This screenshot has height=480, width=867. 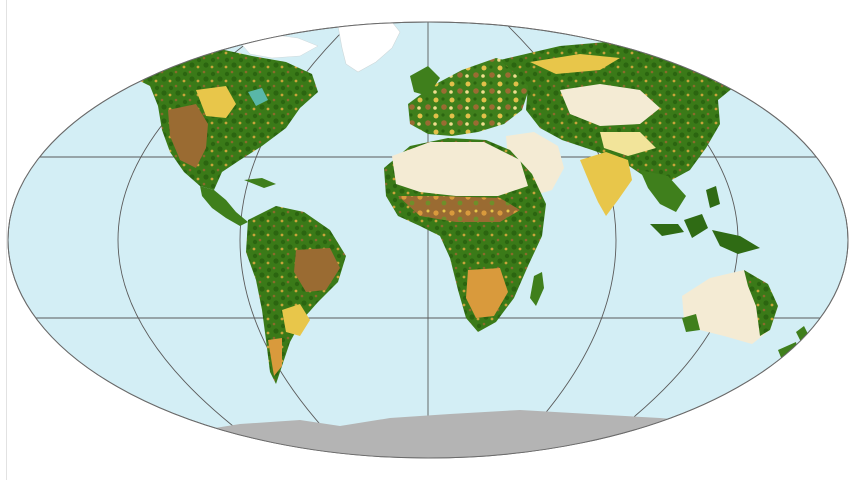 What do you see at coordinates (730, 307) in the screenshot?
I see `australia` at bounding box center [730, 307].